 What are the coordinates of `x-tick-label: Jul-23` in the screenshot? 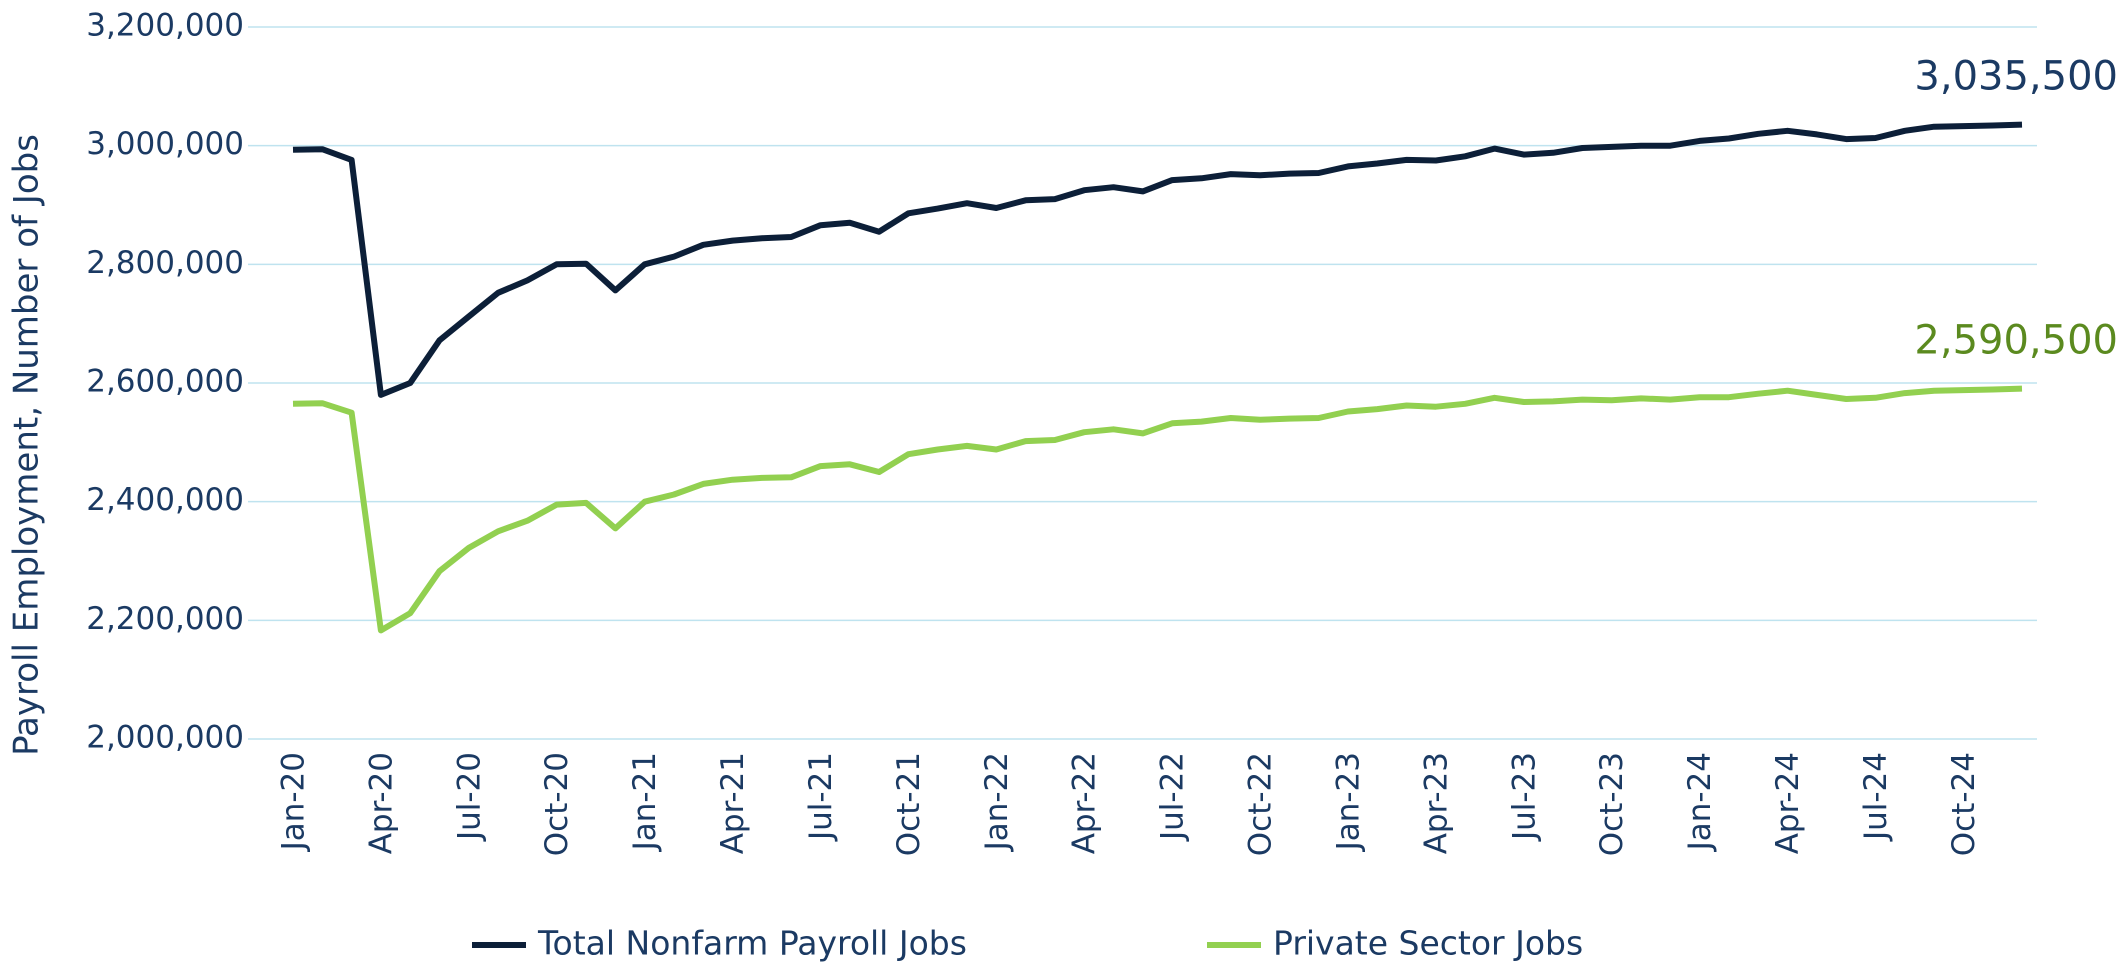 It's located at (1524, 797).